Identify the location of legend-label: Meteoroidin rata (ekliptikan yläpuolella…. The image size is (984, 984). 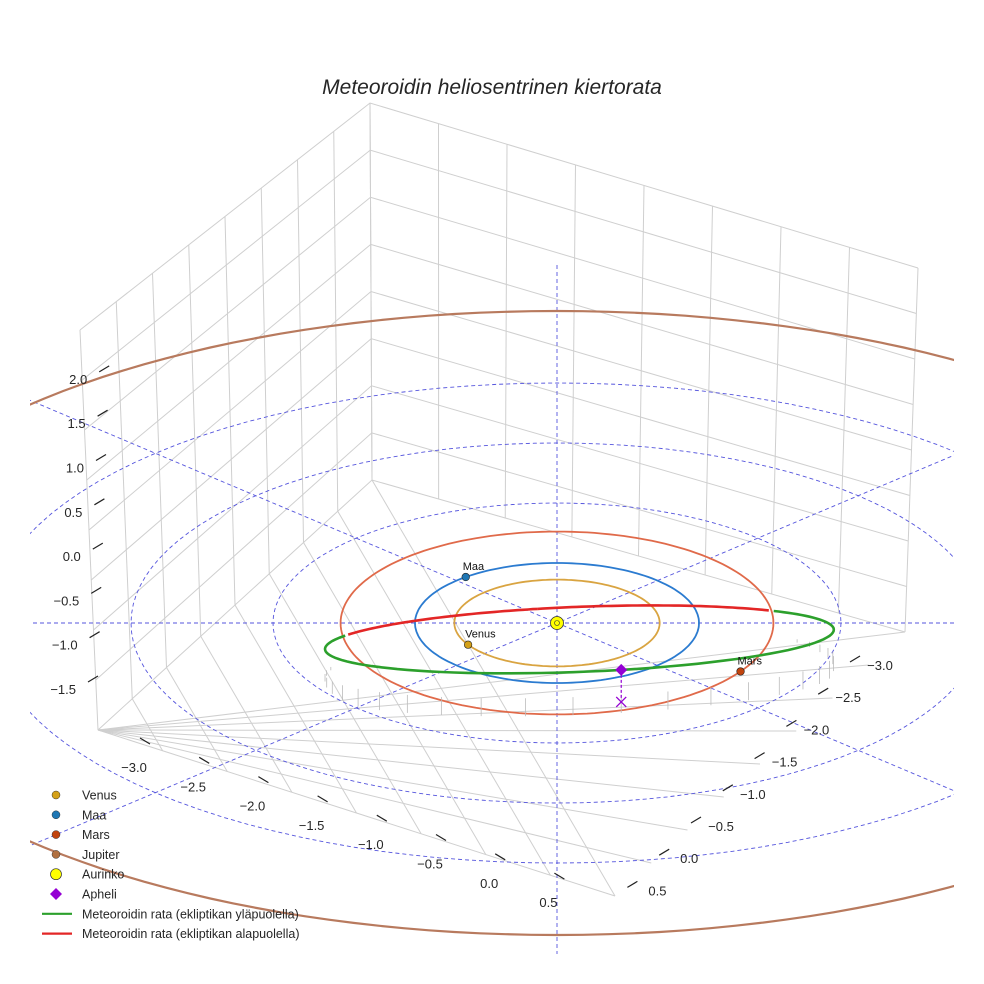
(190, 914).